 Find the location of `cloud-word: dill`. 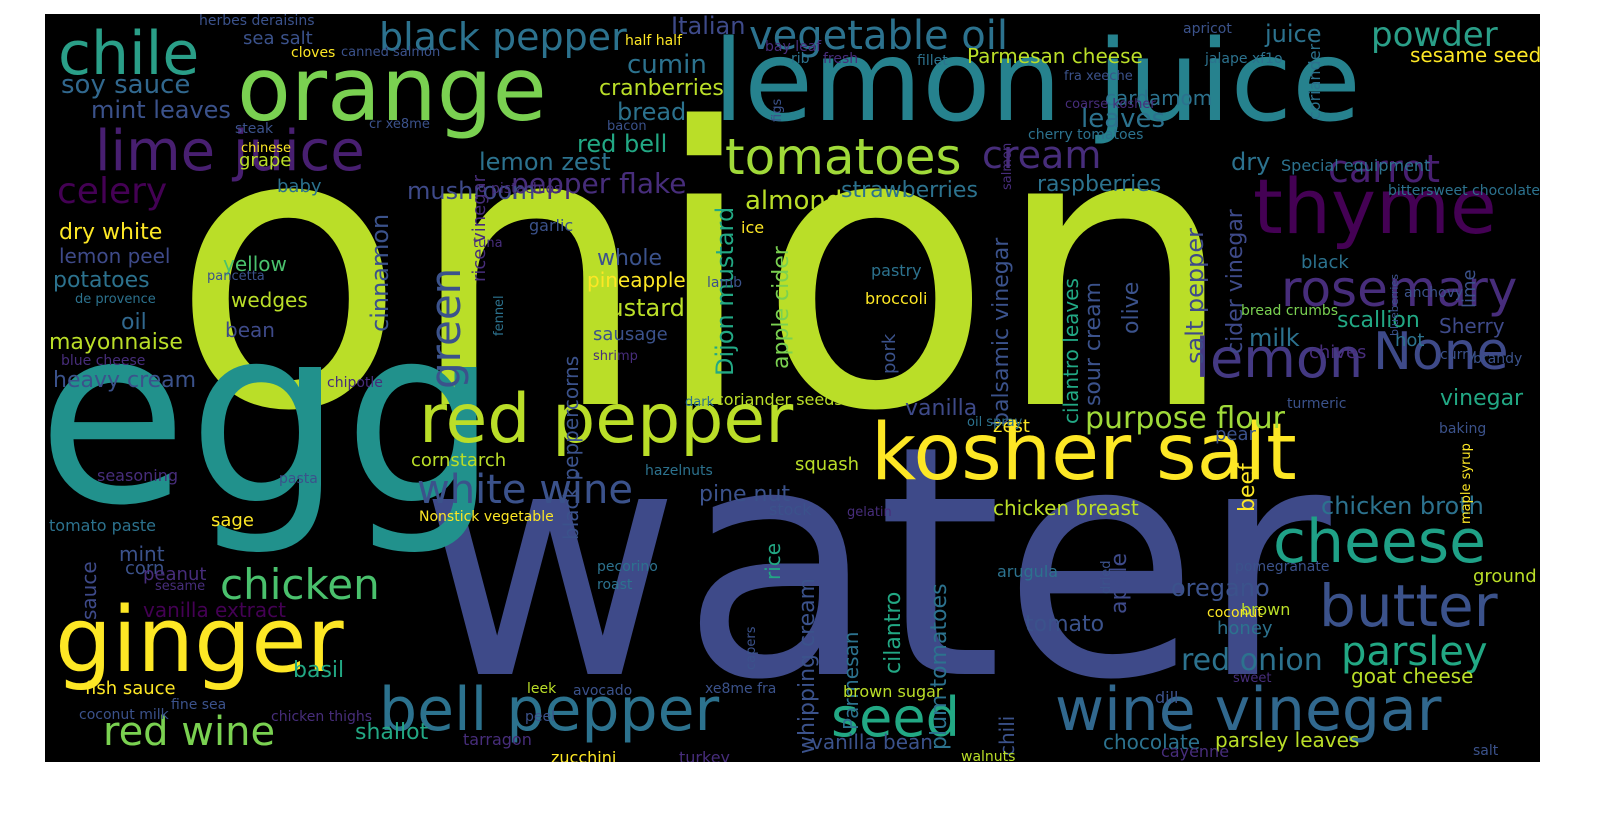

cloud-word: dill is located at coordinates (1167, 697).